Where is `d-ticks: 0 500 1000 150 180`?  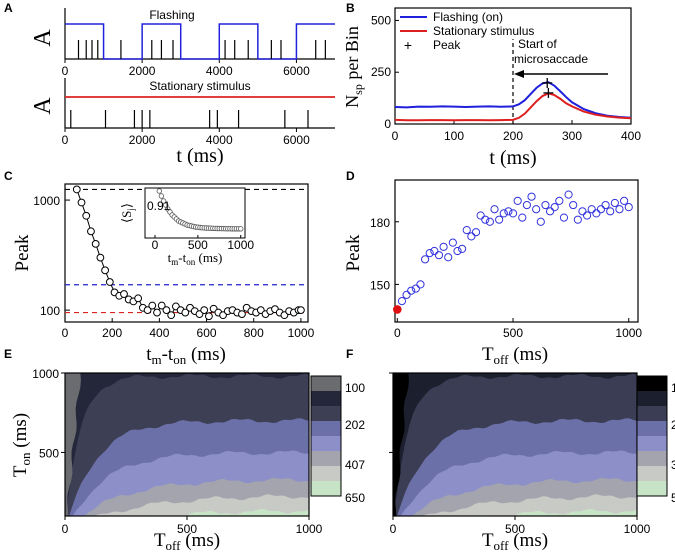 d-ticks: 0 500 1000 150 180 is located at coordinates (506, 278).